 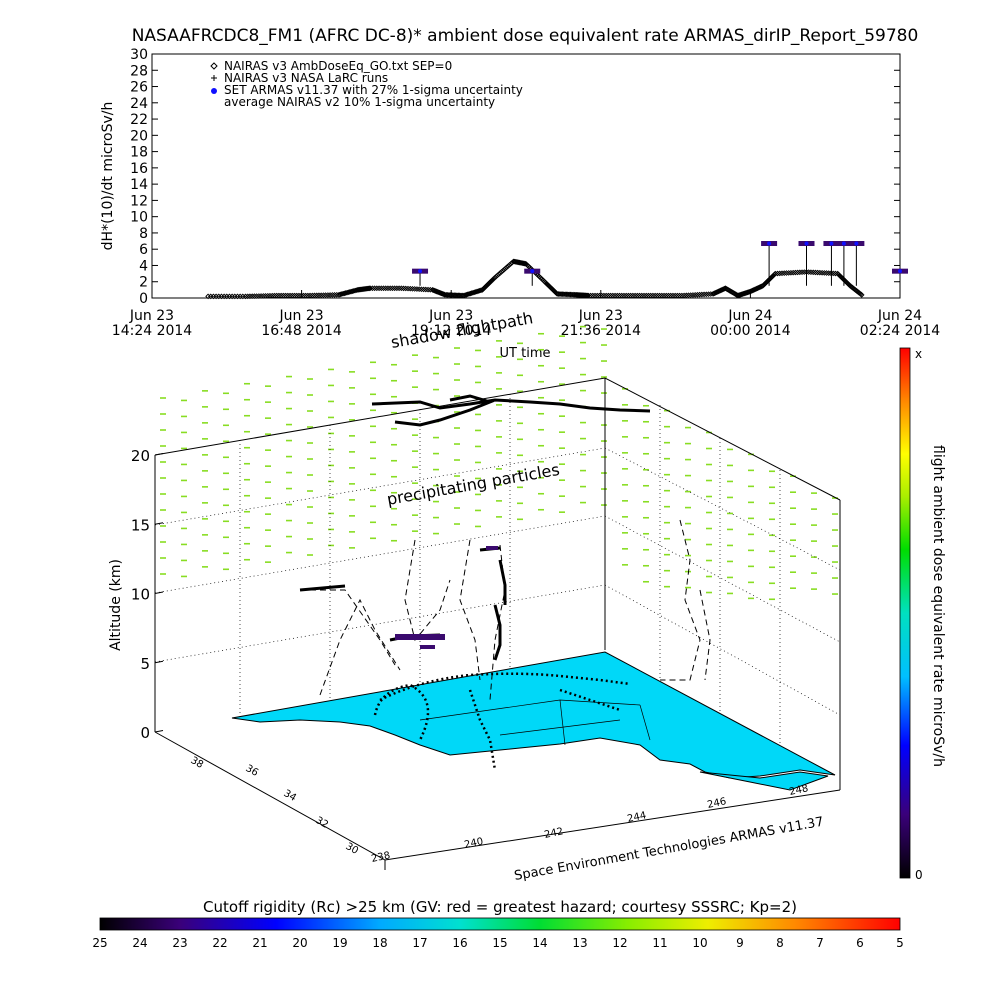 I want to click on legend-blue-dot-symbol, so click(x=214, y=91).